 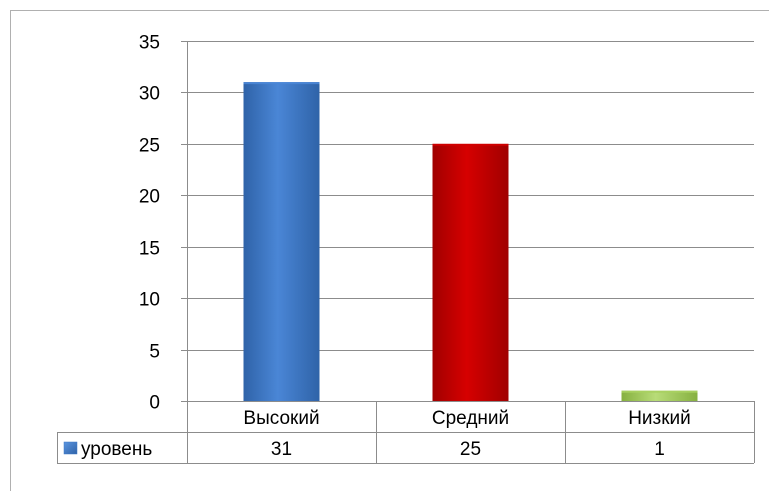 I want to click on data-table-value: 25, so click(x=470, y=449).